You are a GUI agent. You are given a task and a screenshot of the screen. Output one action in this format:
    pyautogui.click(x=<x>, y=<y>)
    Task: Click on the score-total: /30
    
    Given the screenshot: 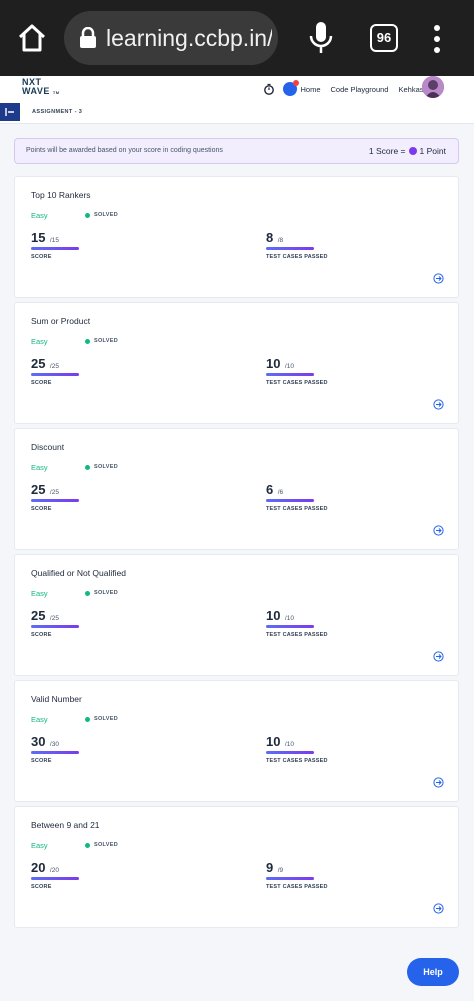 What is the action you would take?
    pyautogui.click(x=54, y=744)
    